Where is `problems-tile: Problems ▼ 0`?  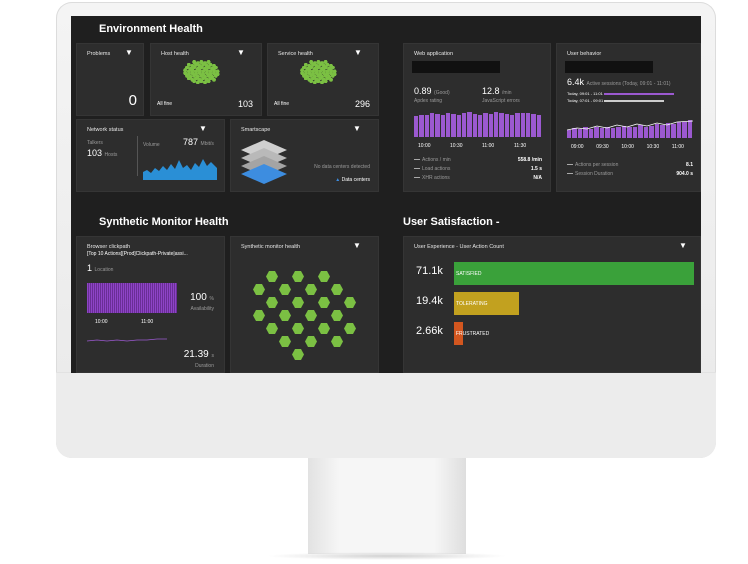
problems-tile: Problems ▼ 0 is located at coordinates (110, 79).